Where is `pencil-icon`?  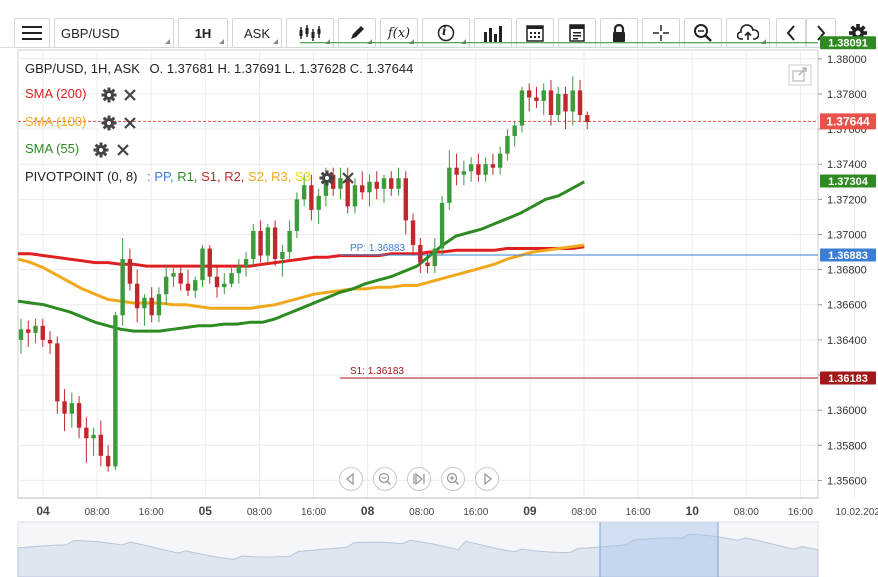
pencil-icon is located at coordinates (357, 32).